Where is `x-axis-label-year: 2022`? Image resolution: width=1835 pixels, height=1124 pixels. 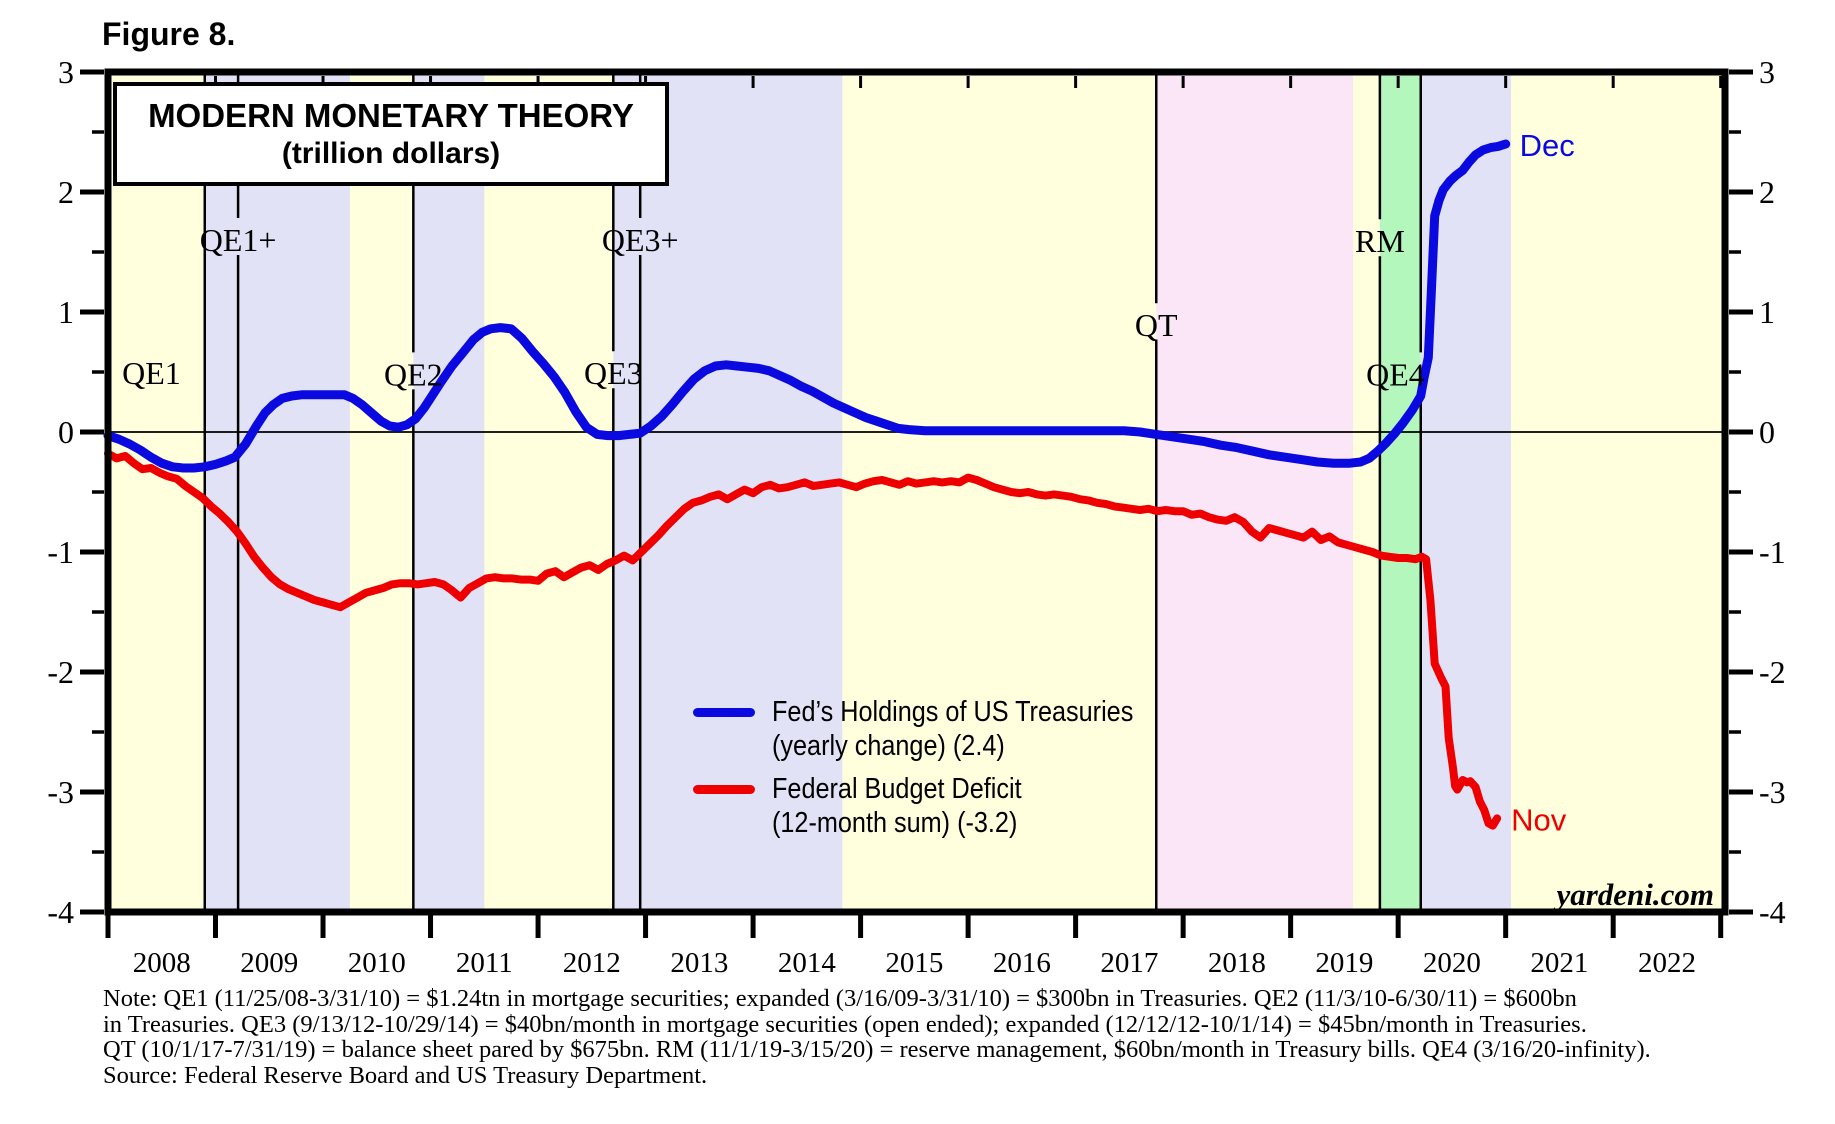
x-axis-label-year: 2022 is located at coordinates (1667, 963).